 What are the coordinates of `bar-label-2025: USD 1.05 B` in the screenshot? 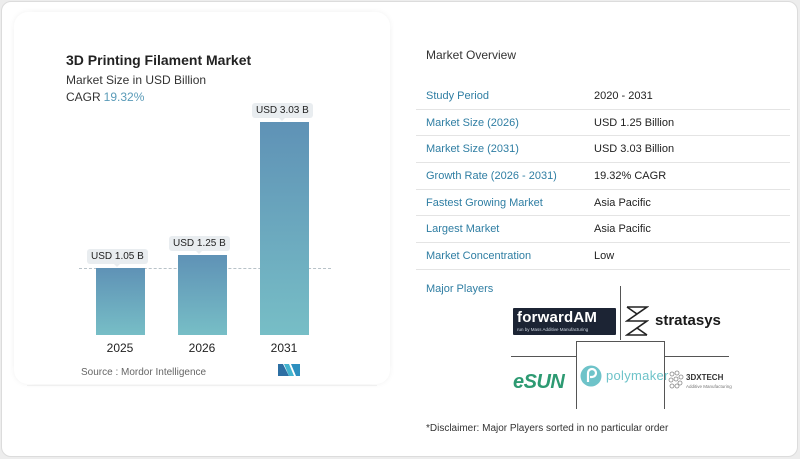 It's located at (117, 258).